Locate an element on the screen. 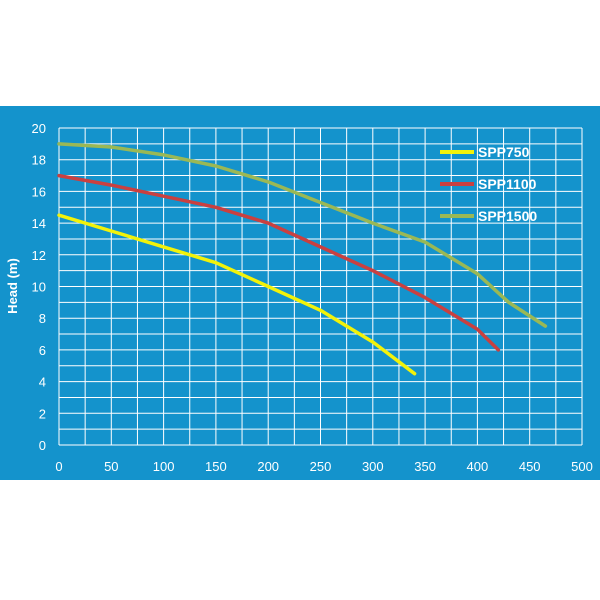 This screenshot has height=600, width=600. x-axis-ticks: 0 50 100 150 200 250 300 350 400 450 500 is located at coordinates (323, 466).